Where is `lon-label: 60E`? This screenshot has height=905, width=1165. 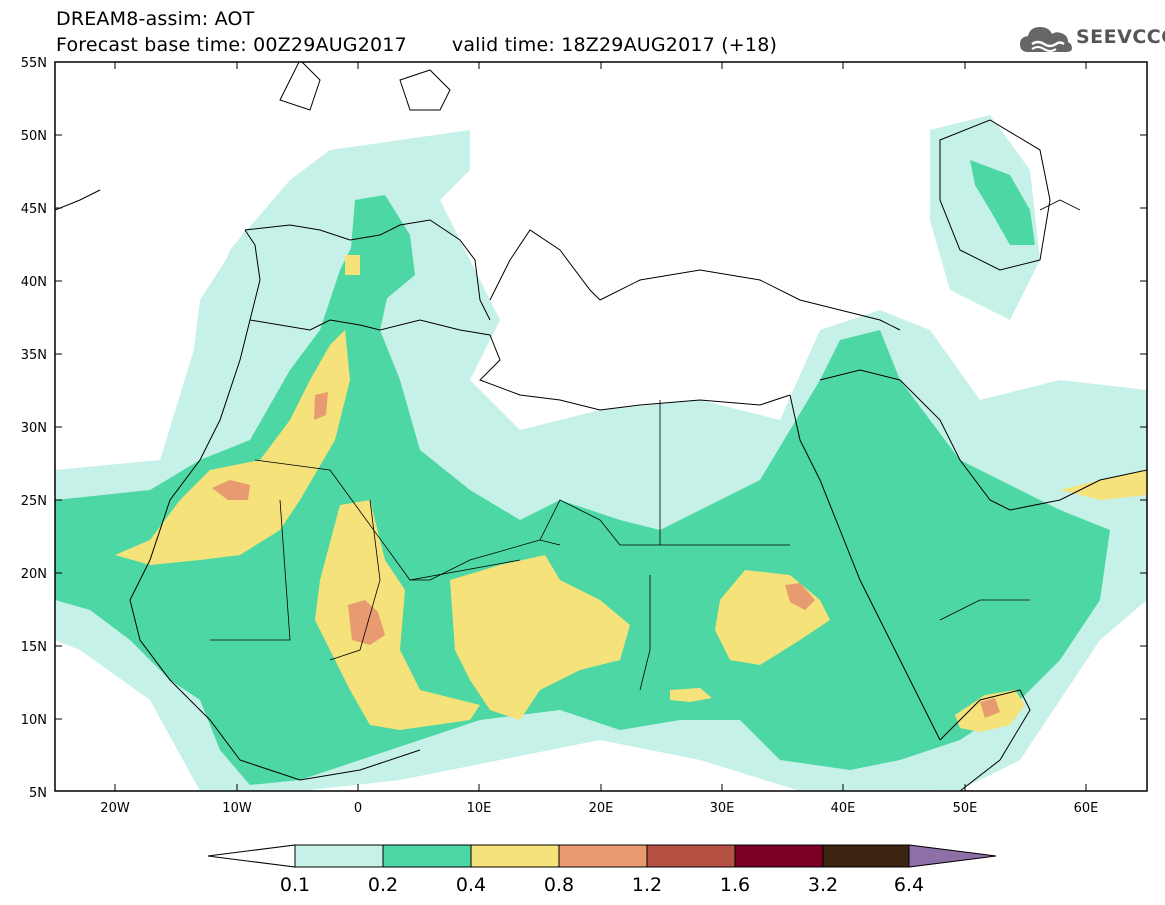 lon-label: 60E is located at coordinates (1086, 808).